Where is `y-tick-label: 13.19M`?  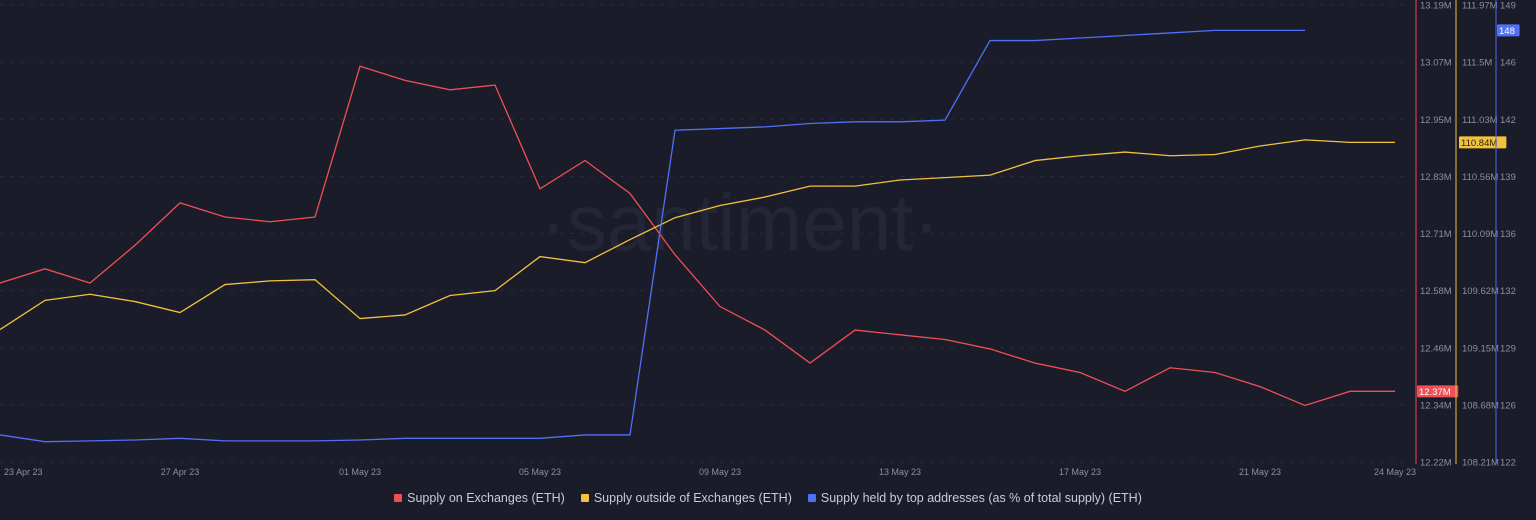
y-tick-label: 13.19M is located at coordinates (1436, 6).